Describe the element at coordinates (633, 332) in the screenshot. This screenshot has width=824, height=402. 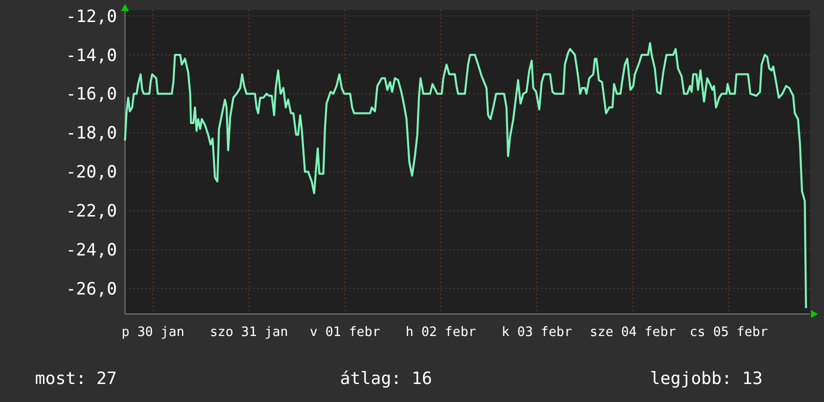
I see `x-tick-label: sze 04 febr` at that location.